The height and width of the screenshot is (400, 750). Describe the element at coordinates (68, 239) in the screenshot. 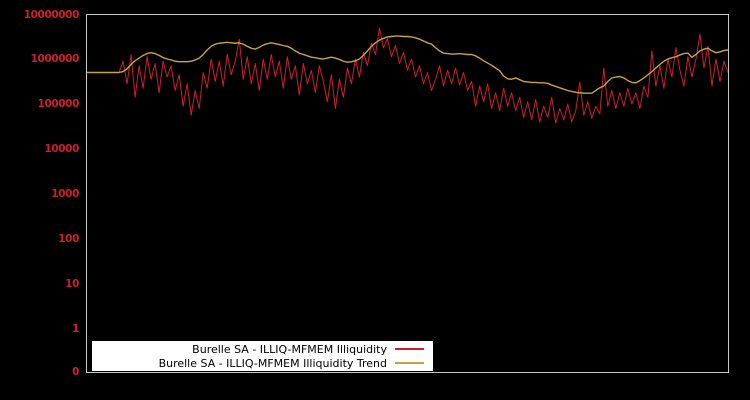

I see `y-axis-tick-label: 100` at that location.